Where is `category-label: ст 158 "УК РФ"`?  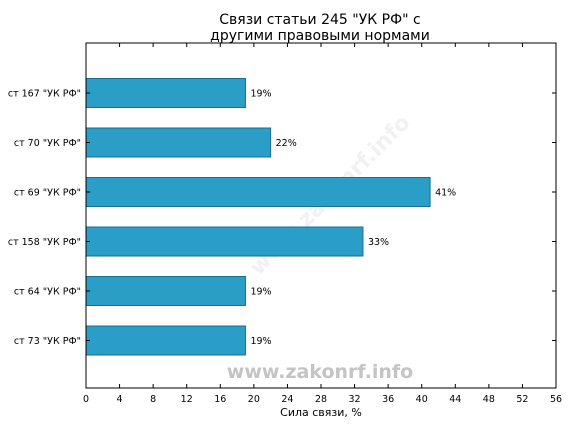 category-label: ст 158 "УК РФ" is located at coordinates (44, 242).